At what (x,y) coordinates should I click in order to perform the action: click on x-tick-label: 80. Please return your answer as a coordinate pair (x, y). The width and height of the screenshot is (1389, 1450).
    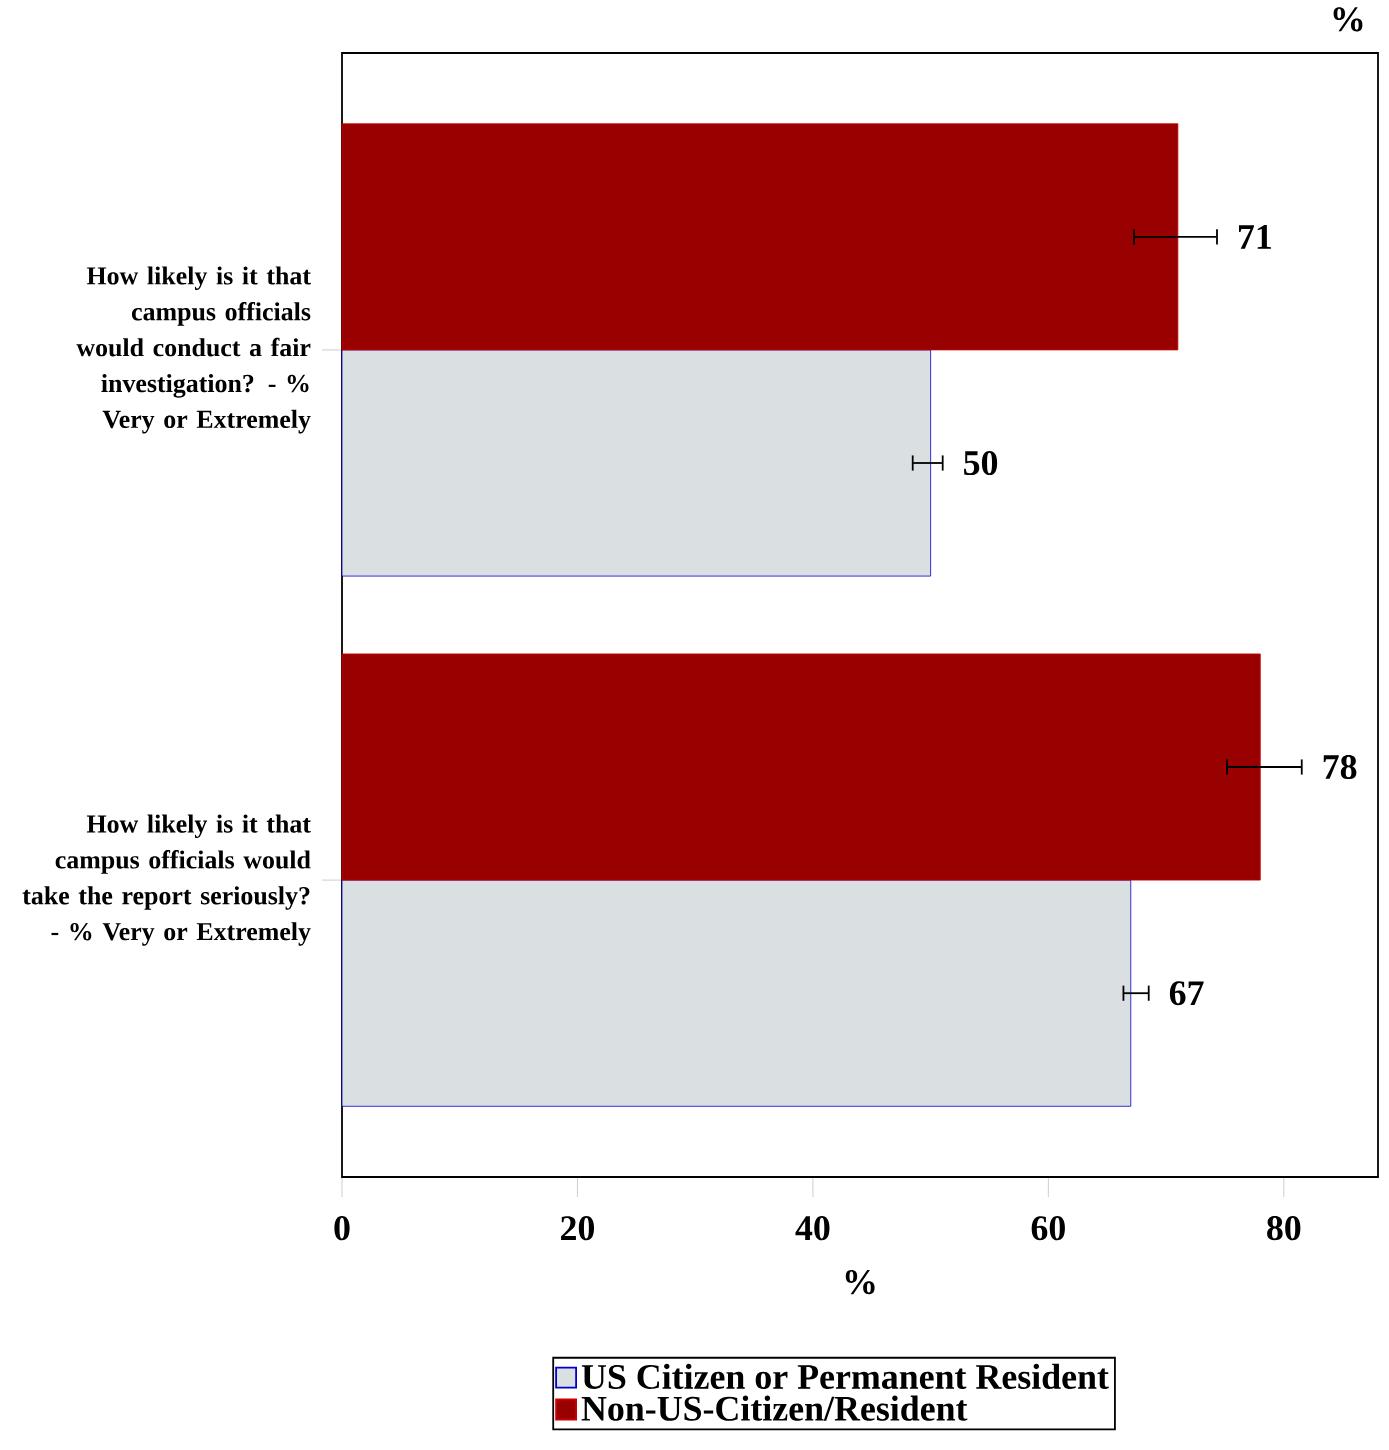
    Looking at the image, I should click on (1284, 1228).